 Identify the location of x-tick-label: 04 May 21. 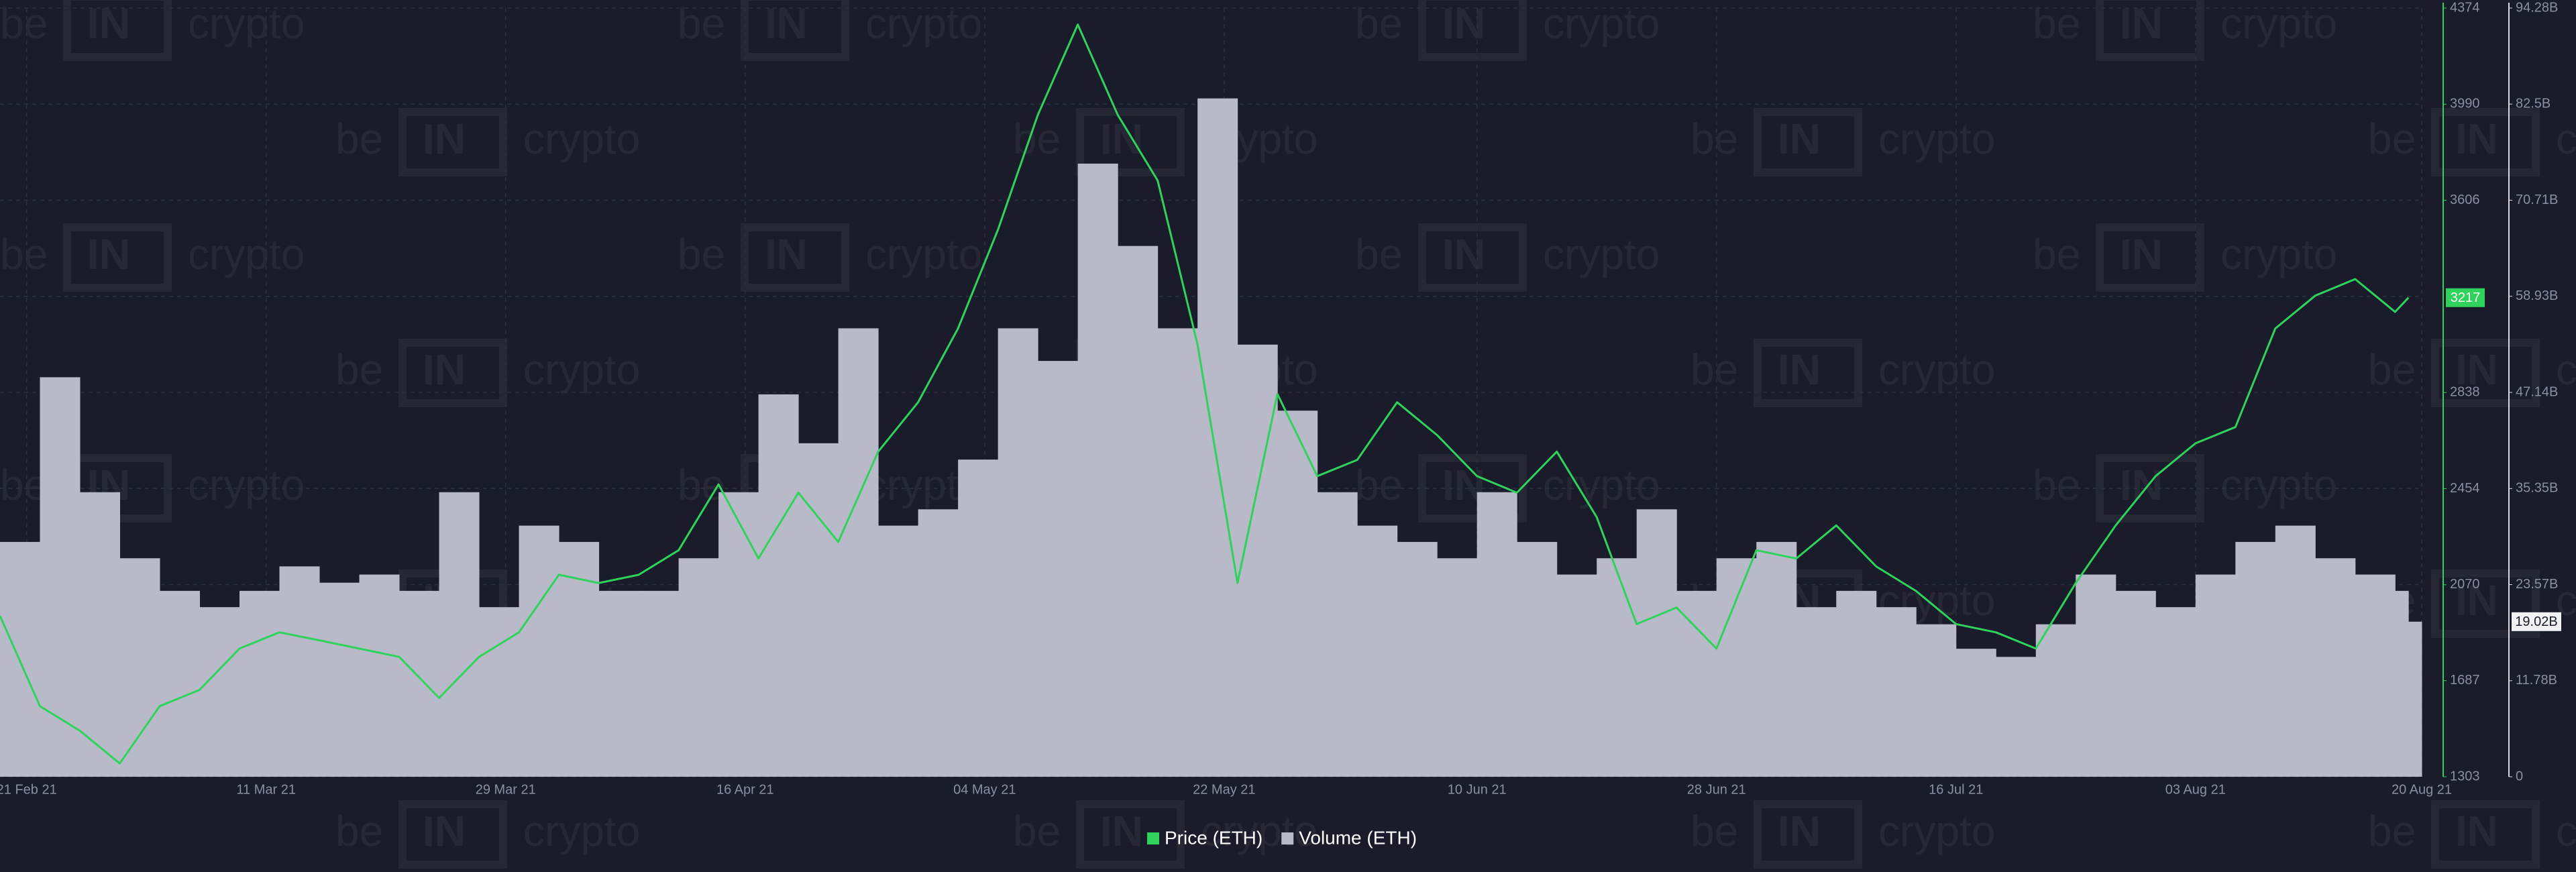
(984, 790).